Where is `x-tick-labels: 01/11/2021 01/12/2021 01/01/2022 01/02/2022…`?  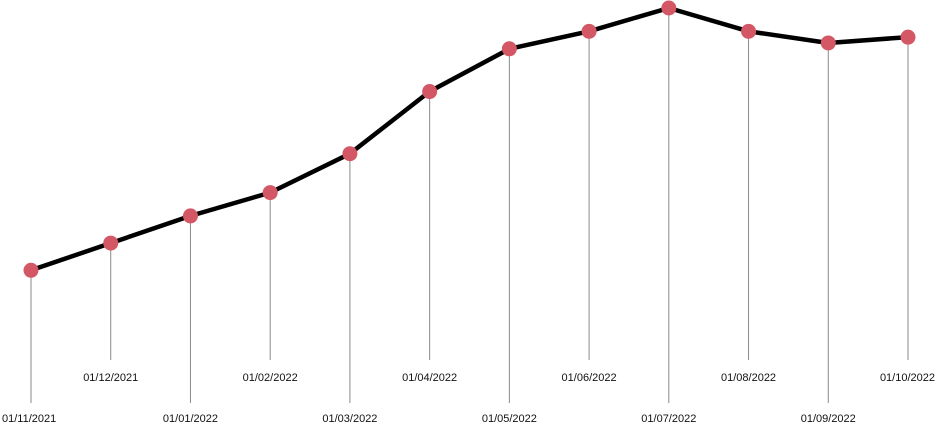 x-tick-labels: 01/11/2021 01/12/2021 01/01/2022 01/02/2022… is located at coordinates (468, 398).